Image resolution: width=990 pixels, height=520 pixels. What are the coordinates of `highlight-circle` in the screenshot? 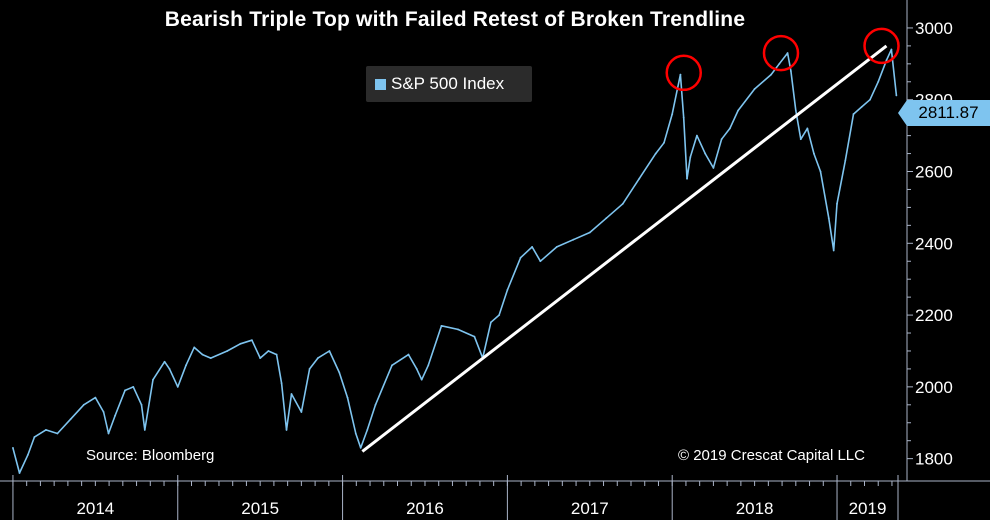 It's located at (781, 53).